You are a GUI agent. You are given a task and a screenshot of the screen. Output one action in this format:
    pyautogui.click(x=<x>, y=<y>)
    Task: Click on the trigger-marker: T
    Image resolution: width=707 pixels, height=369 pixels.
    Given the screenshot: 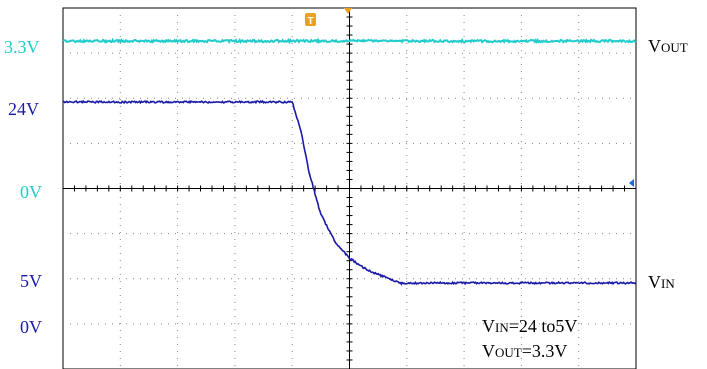 What is the action you would take?
    pyautogui.click(x=310, y=20)
    